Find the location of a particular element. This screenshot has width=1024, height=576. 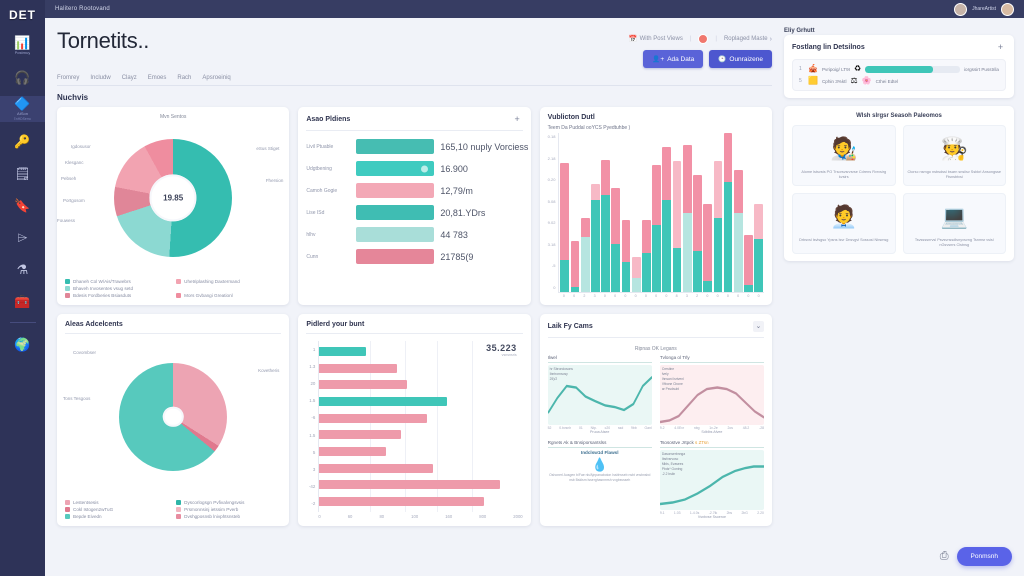

office-illustration-icon: 🧑‍💼 is located at coordinates (844, 216).